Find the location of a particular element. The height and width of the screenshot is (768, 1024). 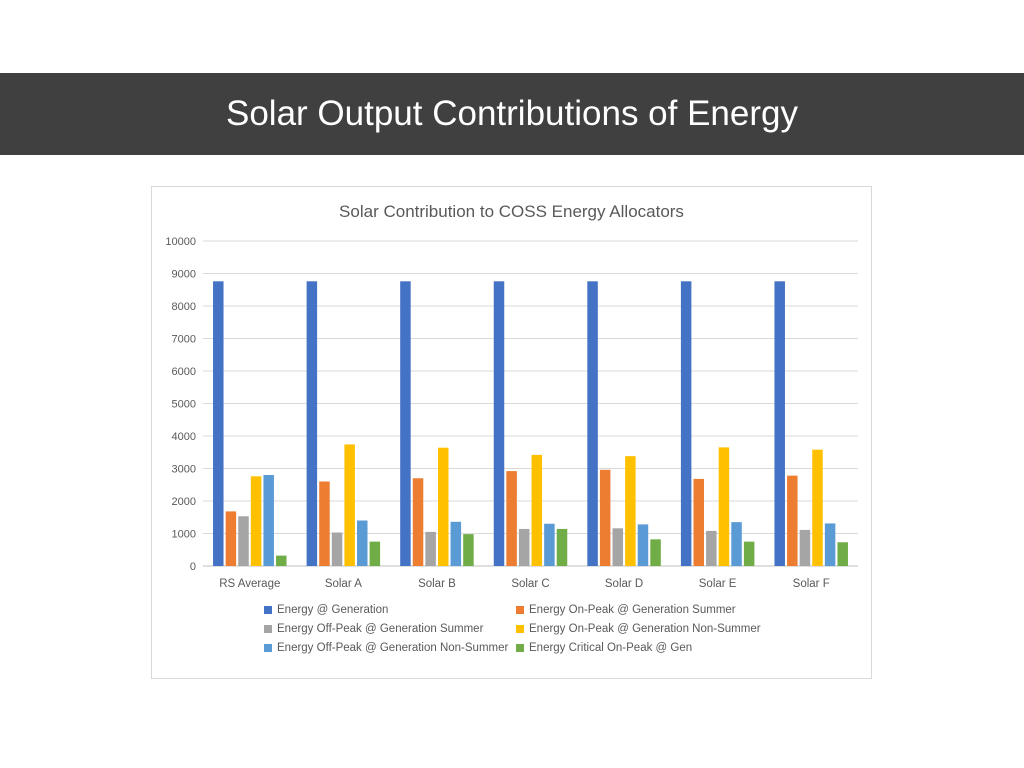

bar-energy-generation-rs-average is located at coordinates (218, 423).